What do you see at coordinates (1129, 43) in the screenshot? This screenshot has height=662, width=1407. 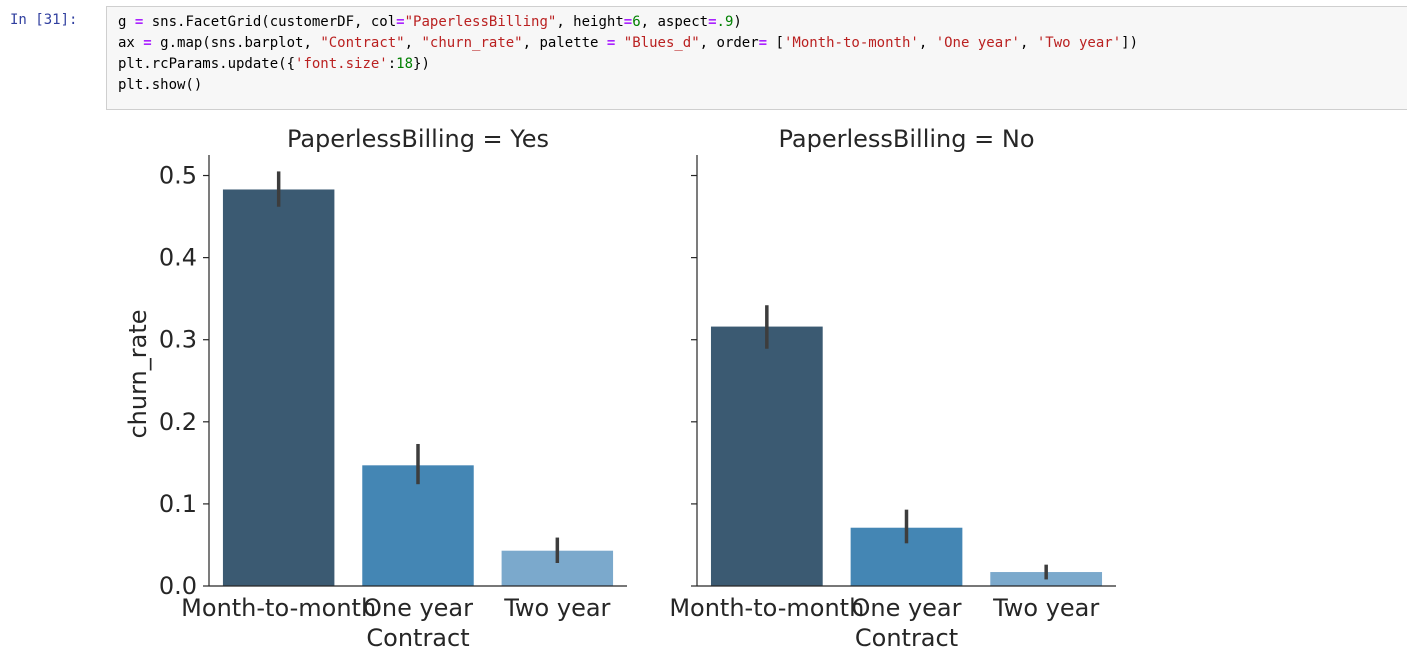 I see `code-token: ])` at bounding box center [1129, 43].